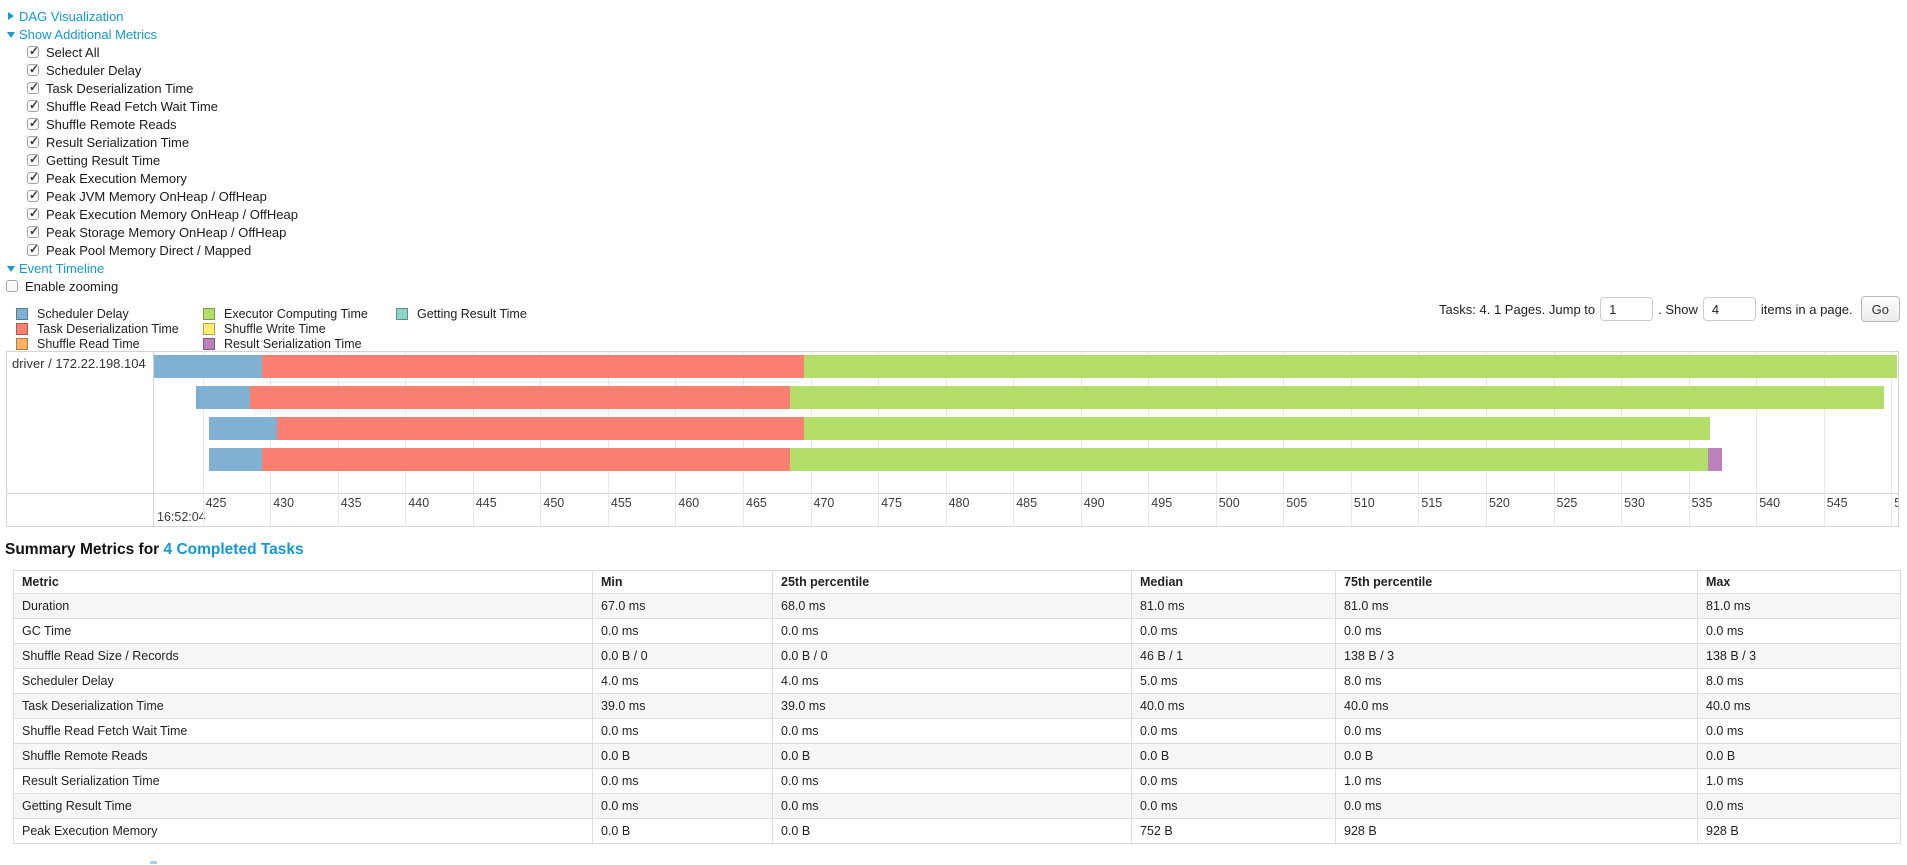 The image size is (1907, 865). What do you see at coordinates (303, 806) in the screenshot?
I see `summary-metric-cell: Getting Result Time` at bounding box center [303, 806].